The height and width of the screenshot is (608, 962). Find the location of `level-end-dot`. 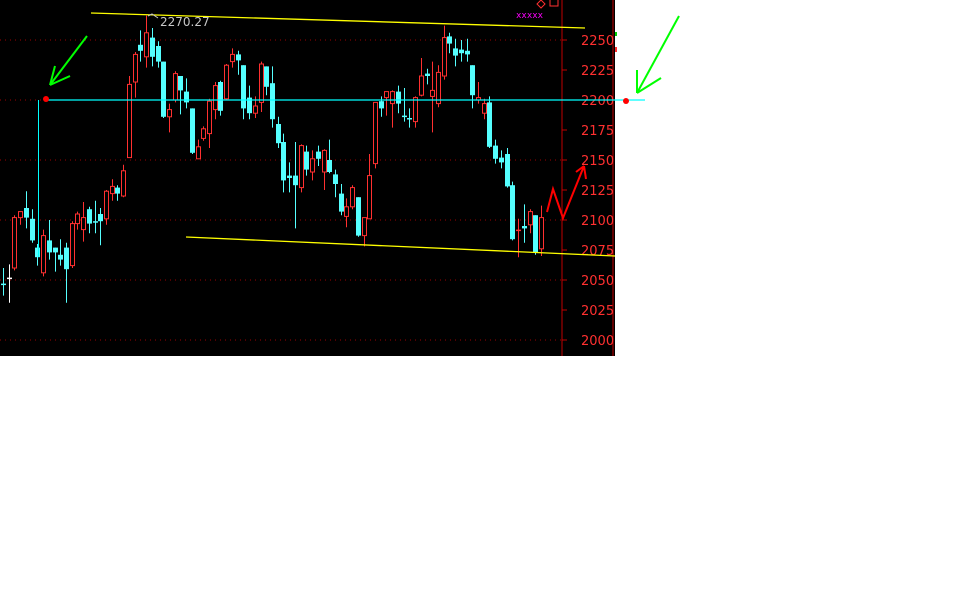

level-end-dot is located at coordinates (626, 101).